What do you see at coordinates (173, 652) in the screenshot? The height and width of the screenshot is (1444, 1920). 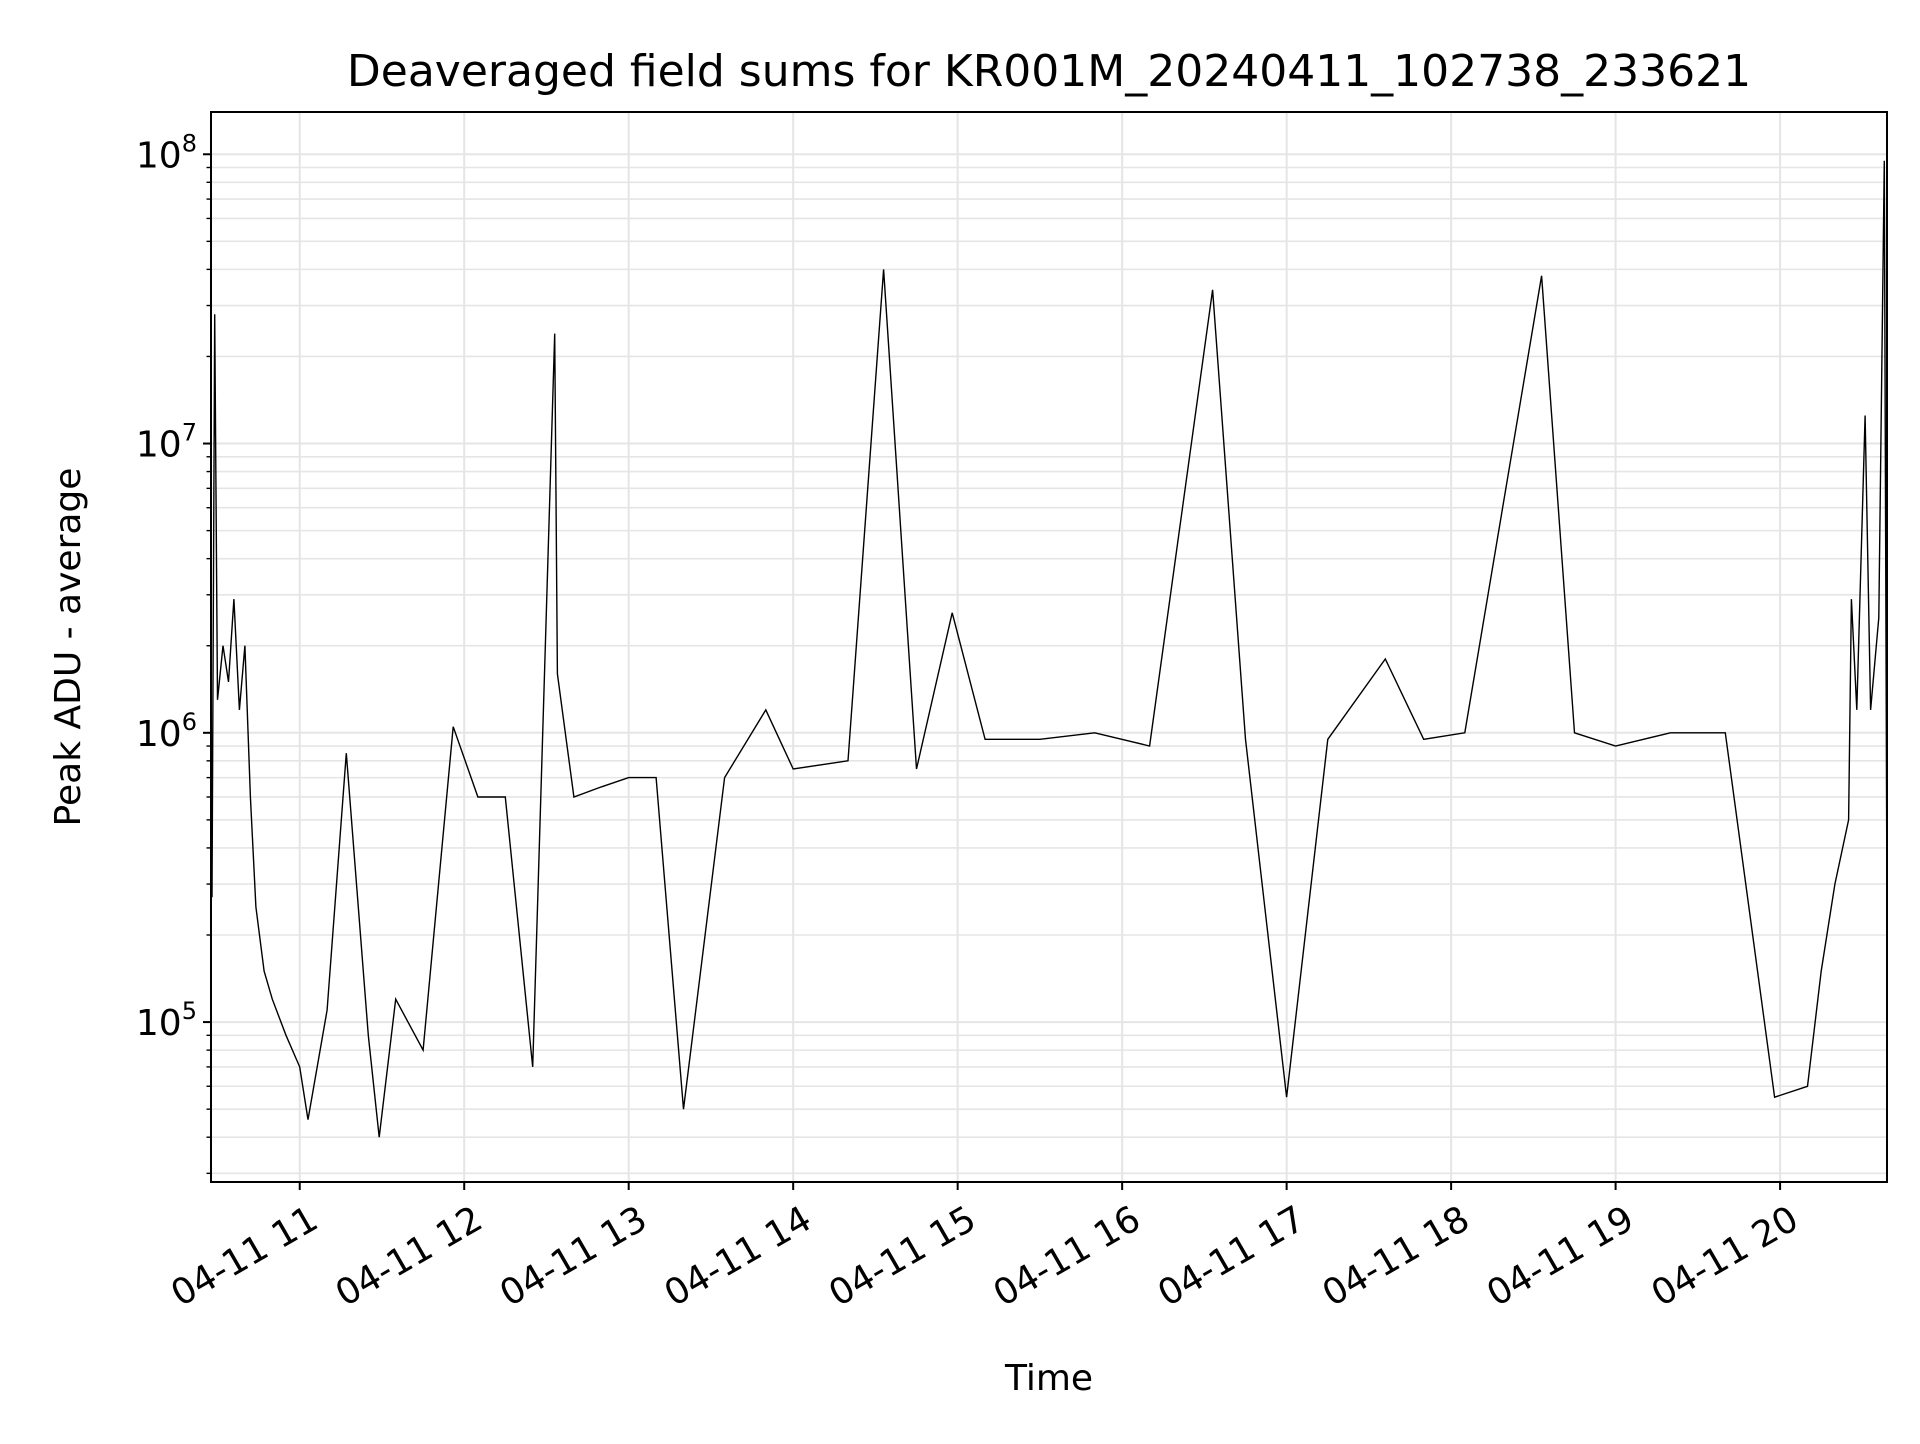 I see `y-axis: 10⁵ 10⁶ 10⁷ 10⁸` at bounding box center [173, 652].